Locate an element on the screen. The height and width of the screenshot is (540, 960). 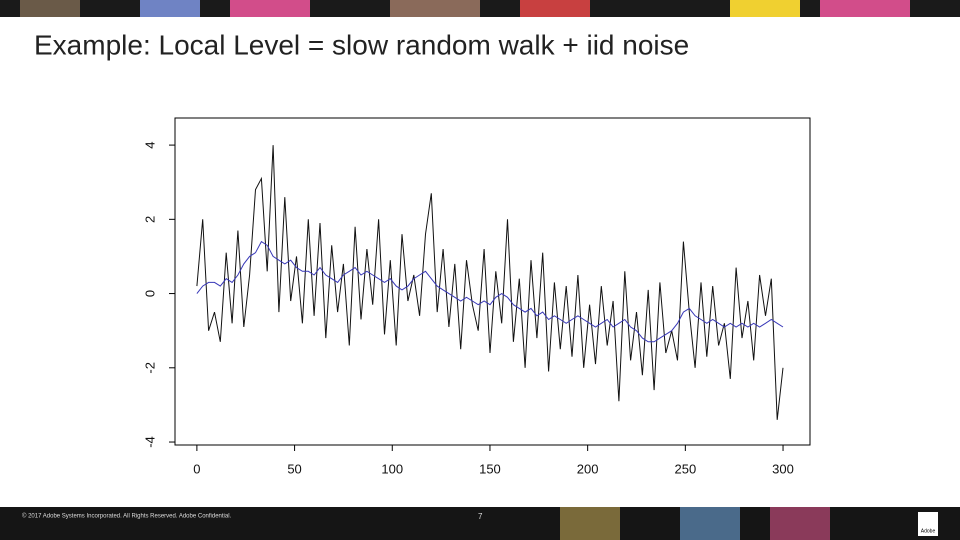
x-tick-label: 250 is located at coordinates (685, 468).